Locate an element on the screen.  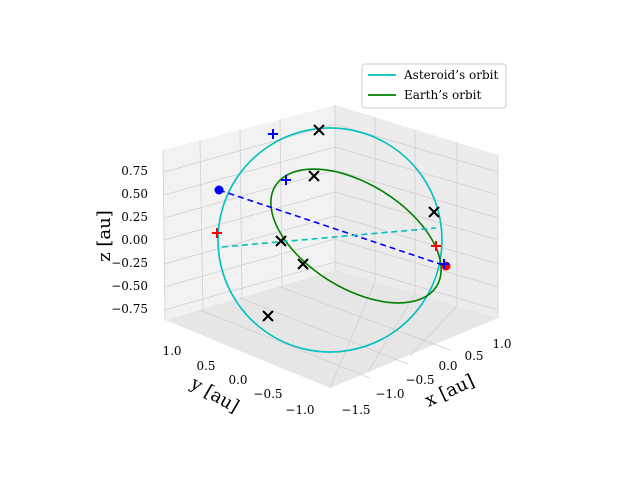
earth-orbit-line is located at coordinates (356, 236).